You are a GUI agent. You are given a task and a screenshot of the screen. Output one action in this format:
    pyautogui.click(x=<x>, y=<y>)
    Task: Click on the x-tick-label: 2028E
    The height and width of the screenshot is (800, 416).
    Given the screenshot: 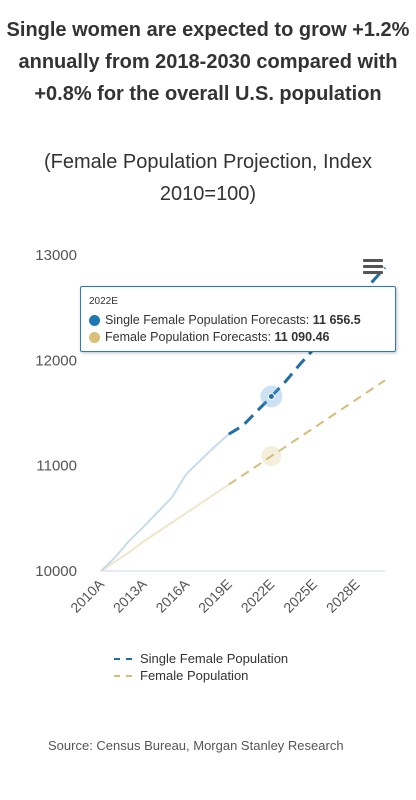 What is the action you would take?
    pyautogui.click(x=343, y=596)
    